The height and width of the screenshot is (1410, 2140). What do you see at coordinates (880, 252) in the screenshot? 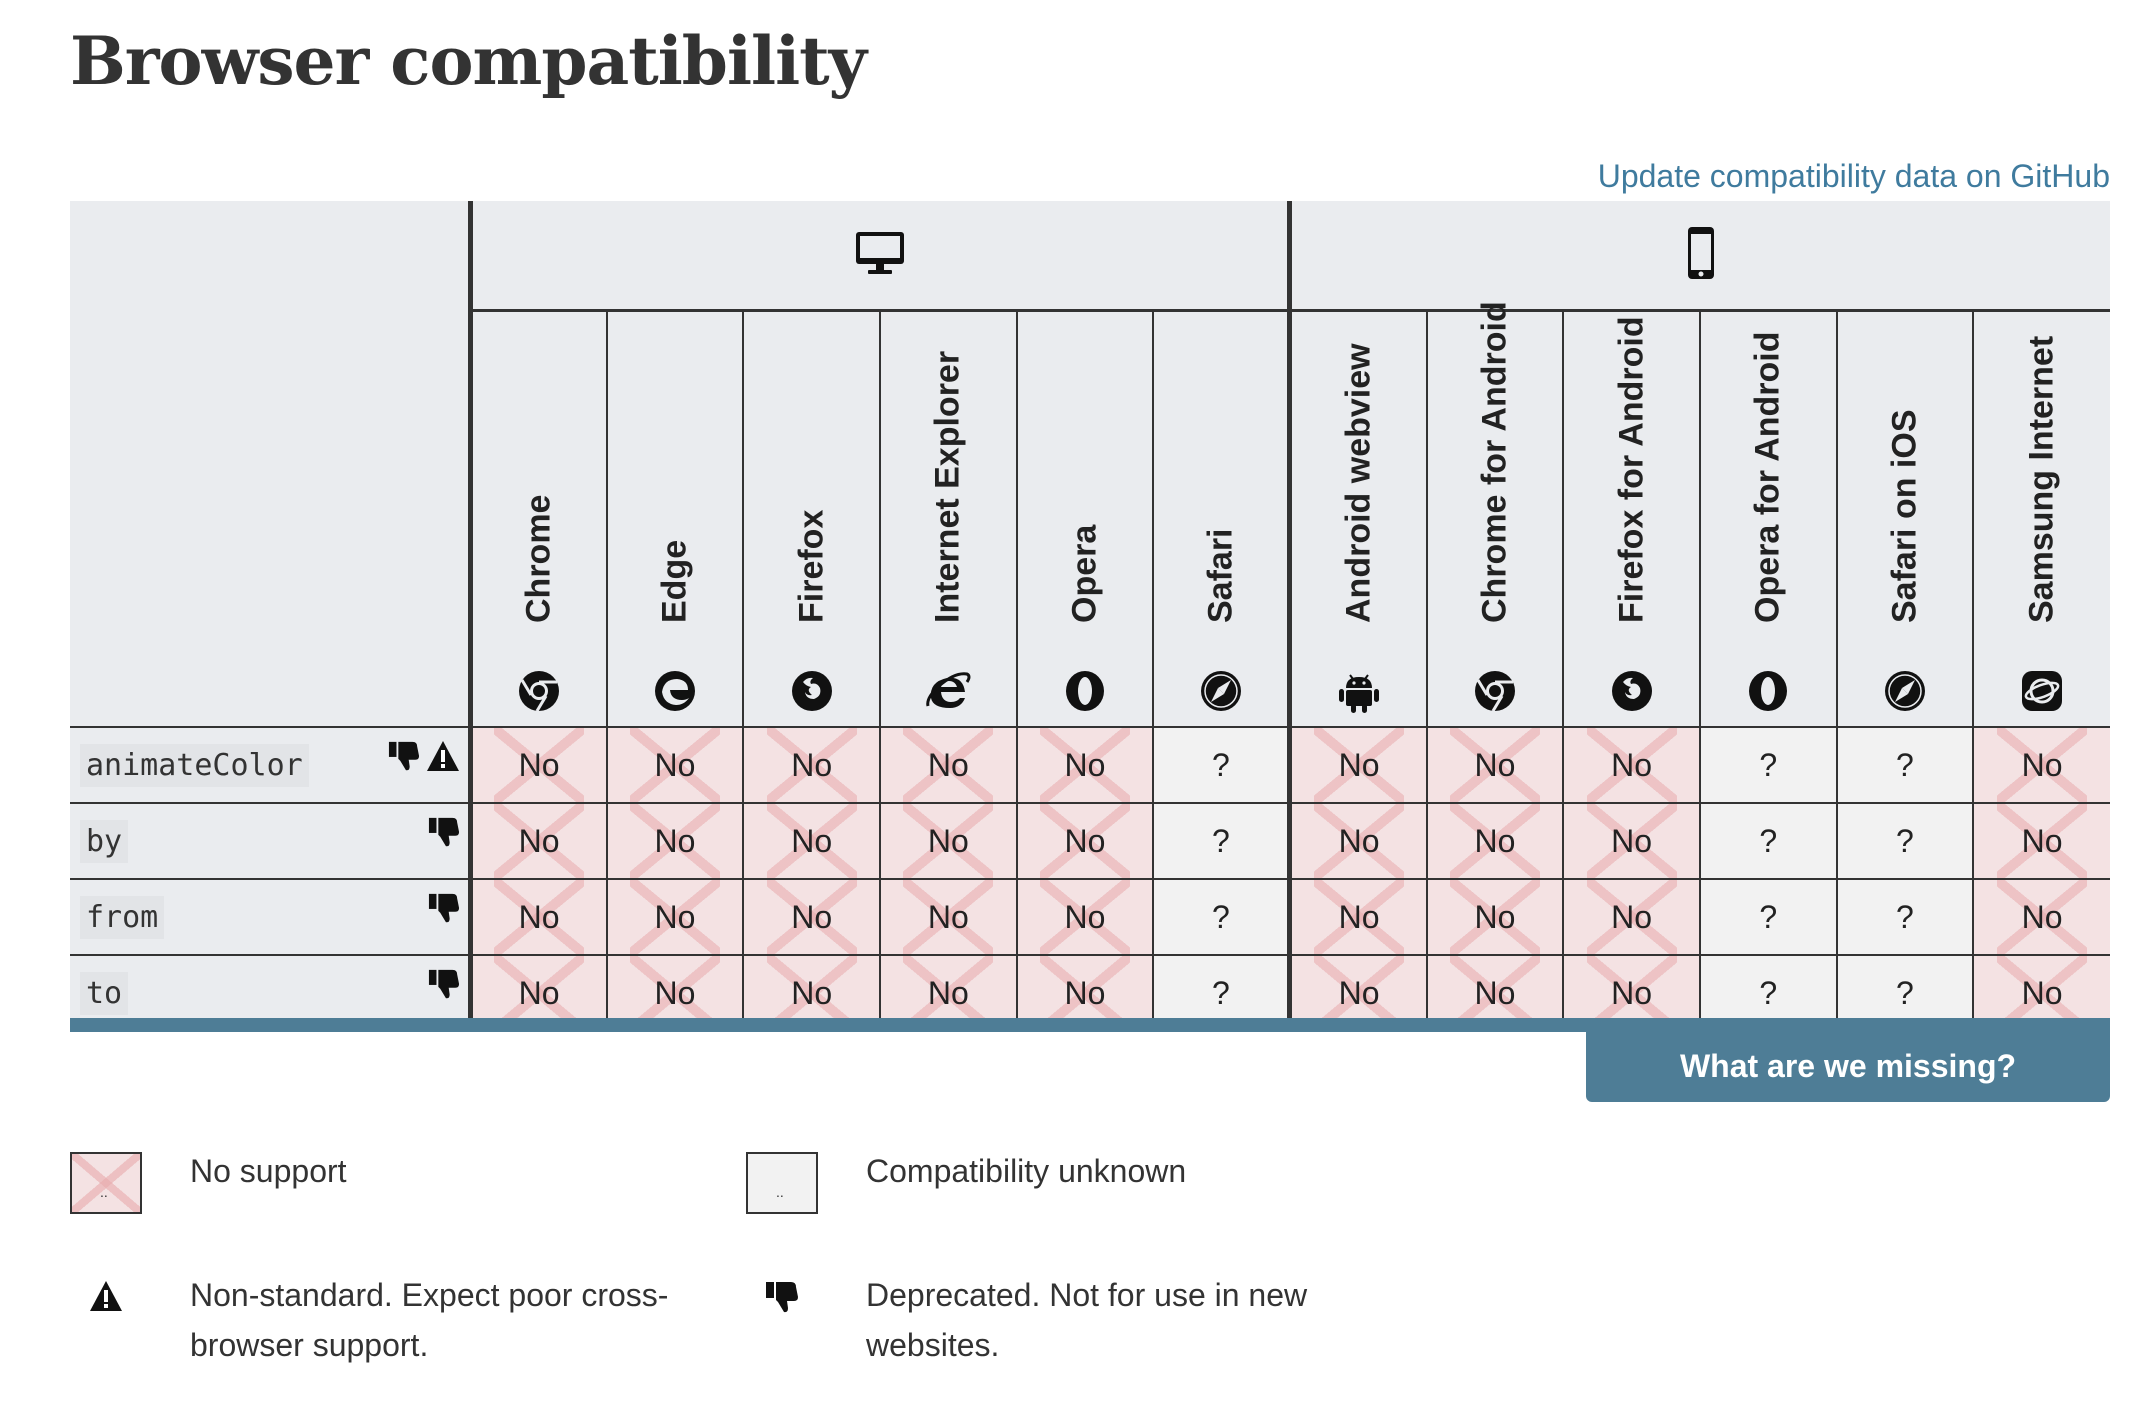
I see `desktop-monitor-icon` at bounding box center [880, 252].